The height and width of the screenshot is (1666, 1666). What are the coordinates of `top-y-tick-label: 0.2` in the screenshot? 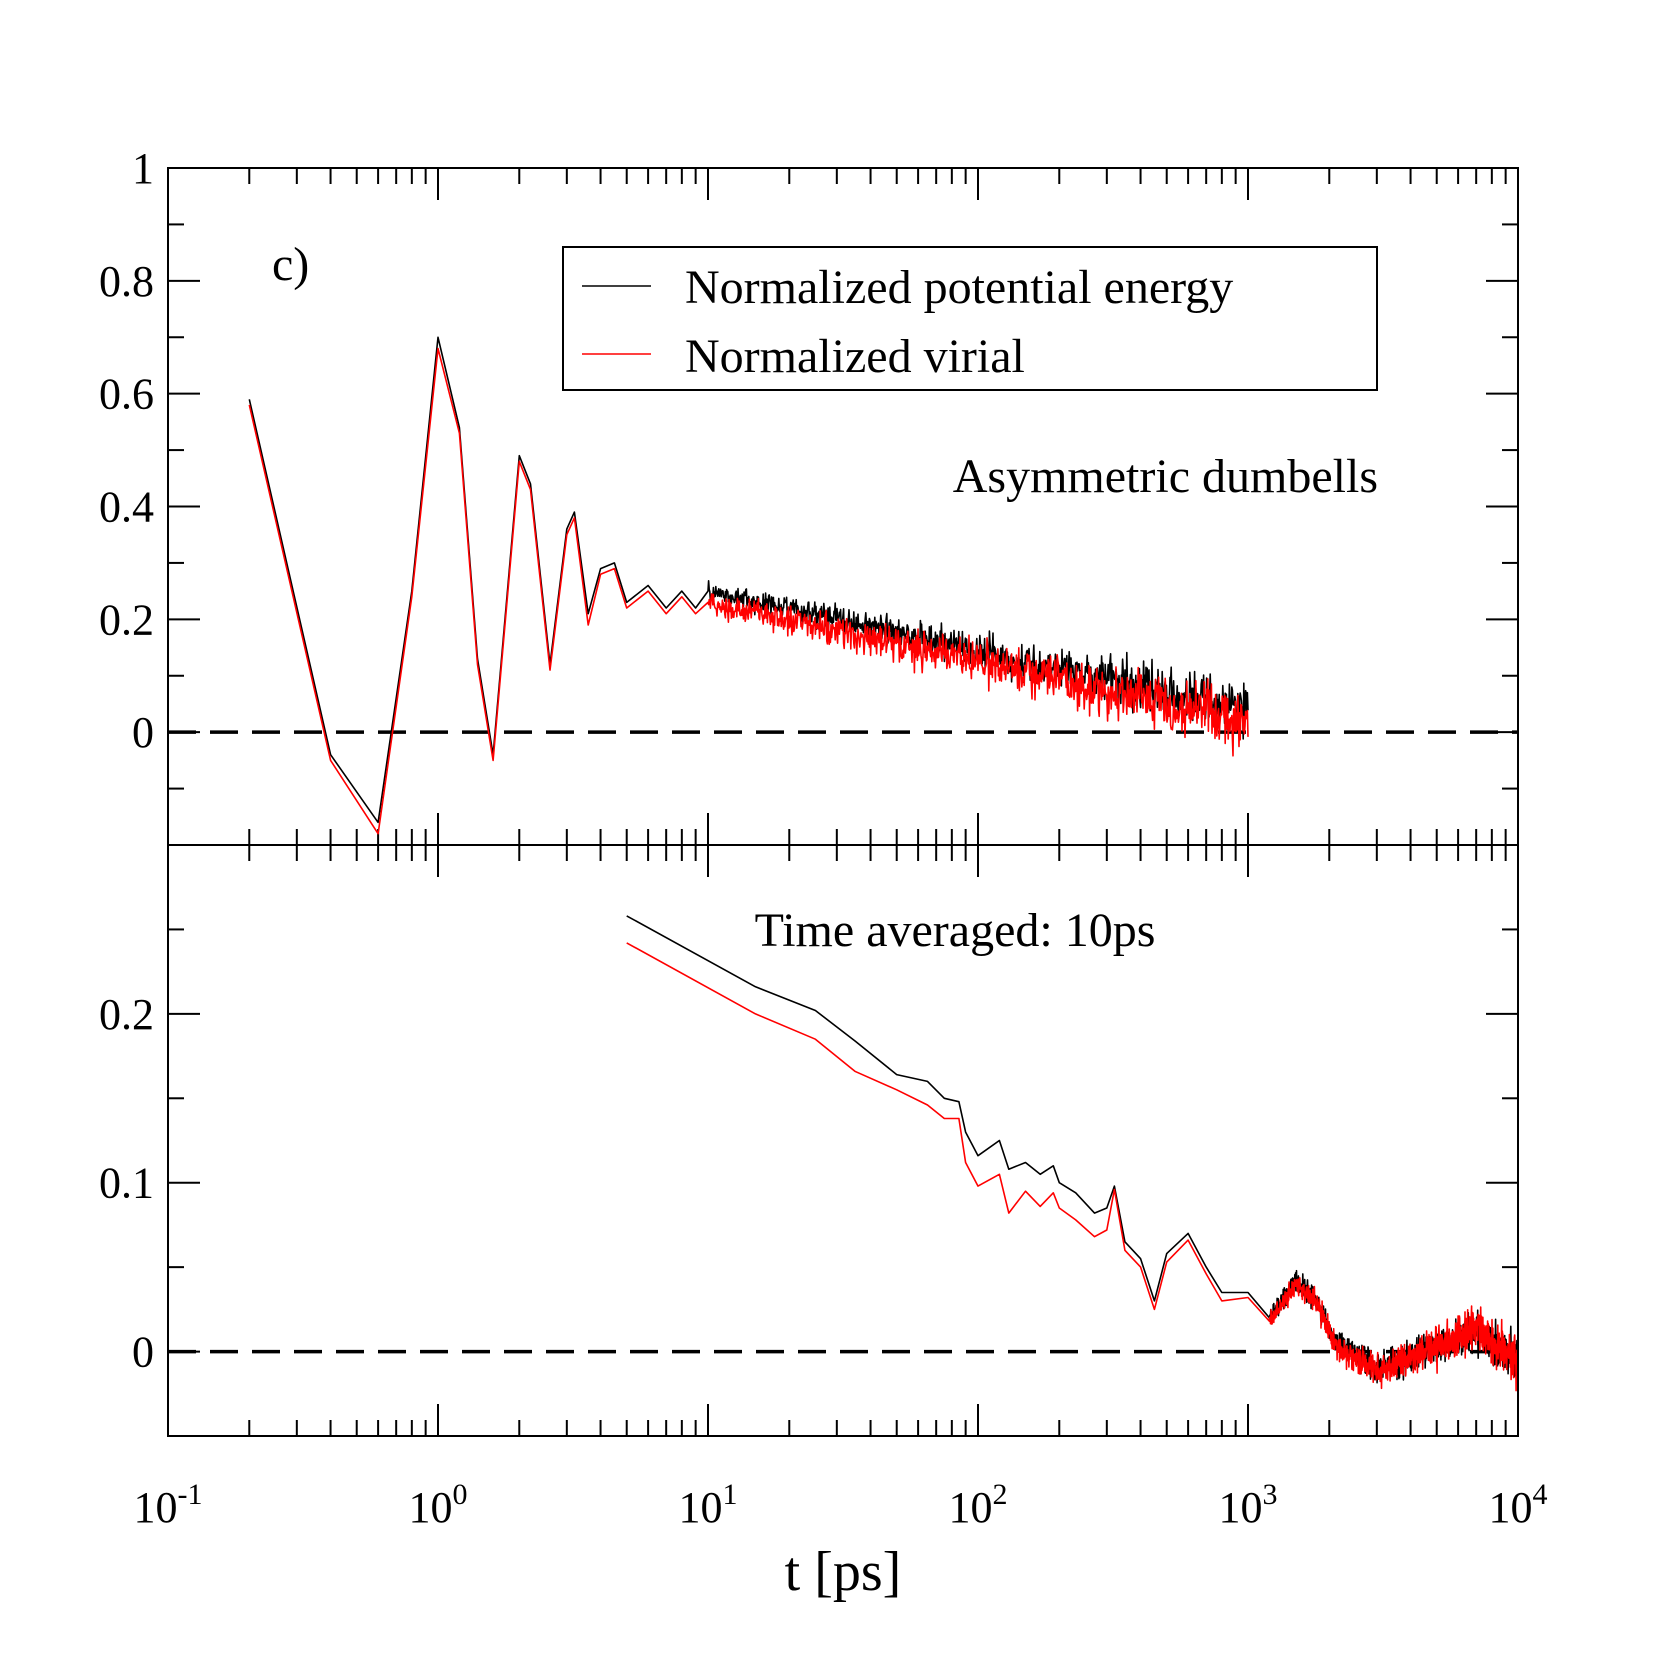 It's located at (126, 619).